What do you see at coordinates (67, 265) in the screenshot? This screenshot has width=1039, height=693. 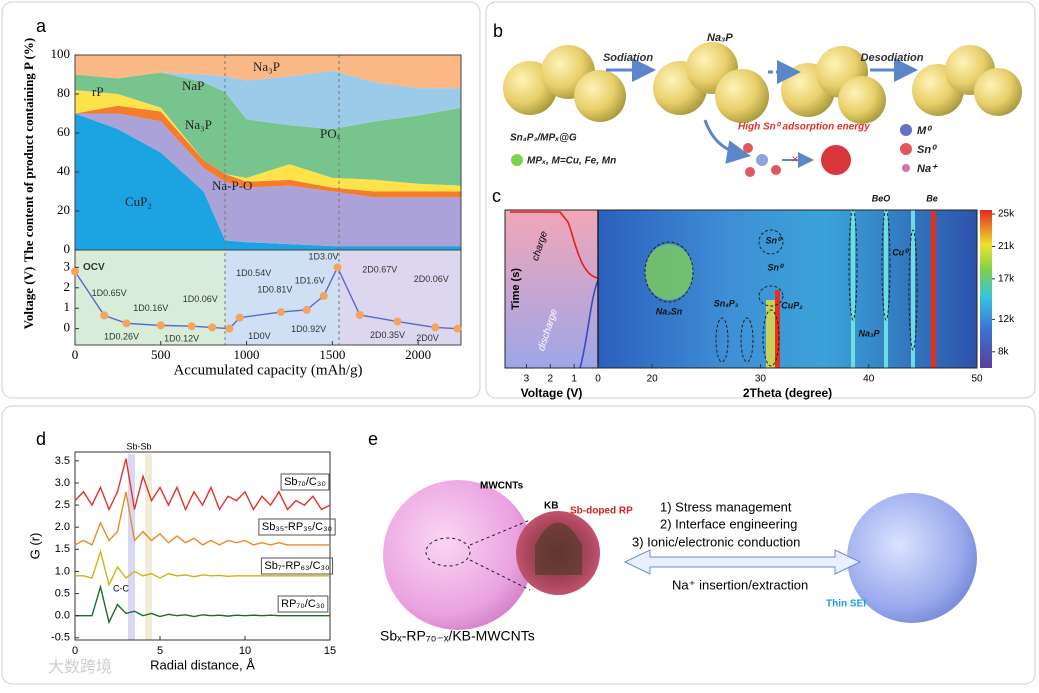 I see `y-tick-label: 3` at bounding box center [67, 265].